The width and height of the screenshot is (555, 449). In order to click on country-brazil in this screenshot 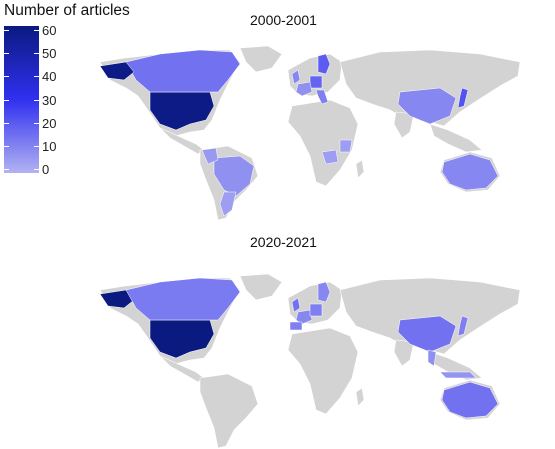, I will do `click(234, 176)`.